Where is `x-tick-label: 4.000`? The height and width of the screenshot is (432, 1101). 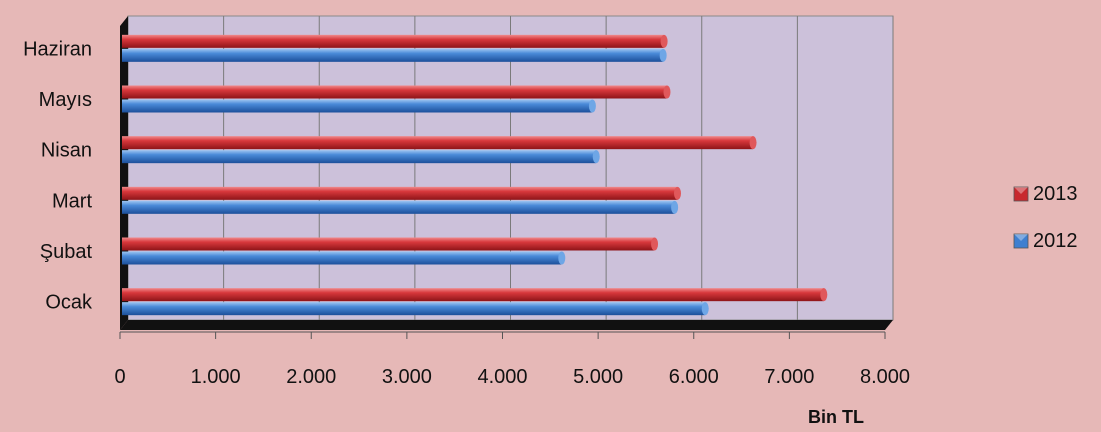
x-tick-label: 4.000 is located at coordinates (502, 377).